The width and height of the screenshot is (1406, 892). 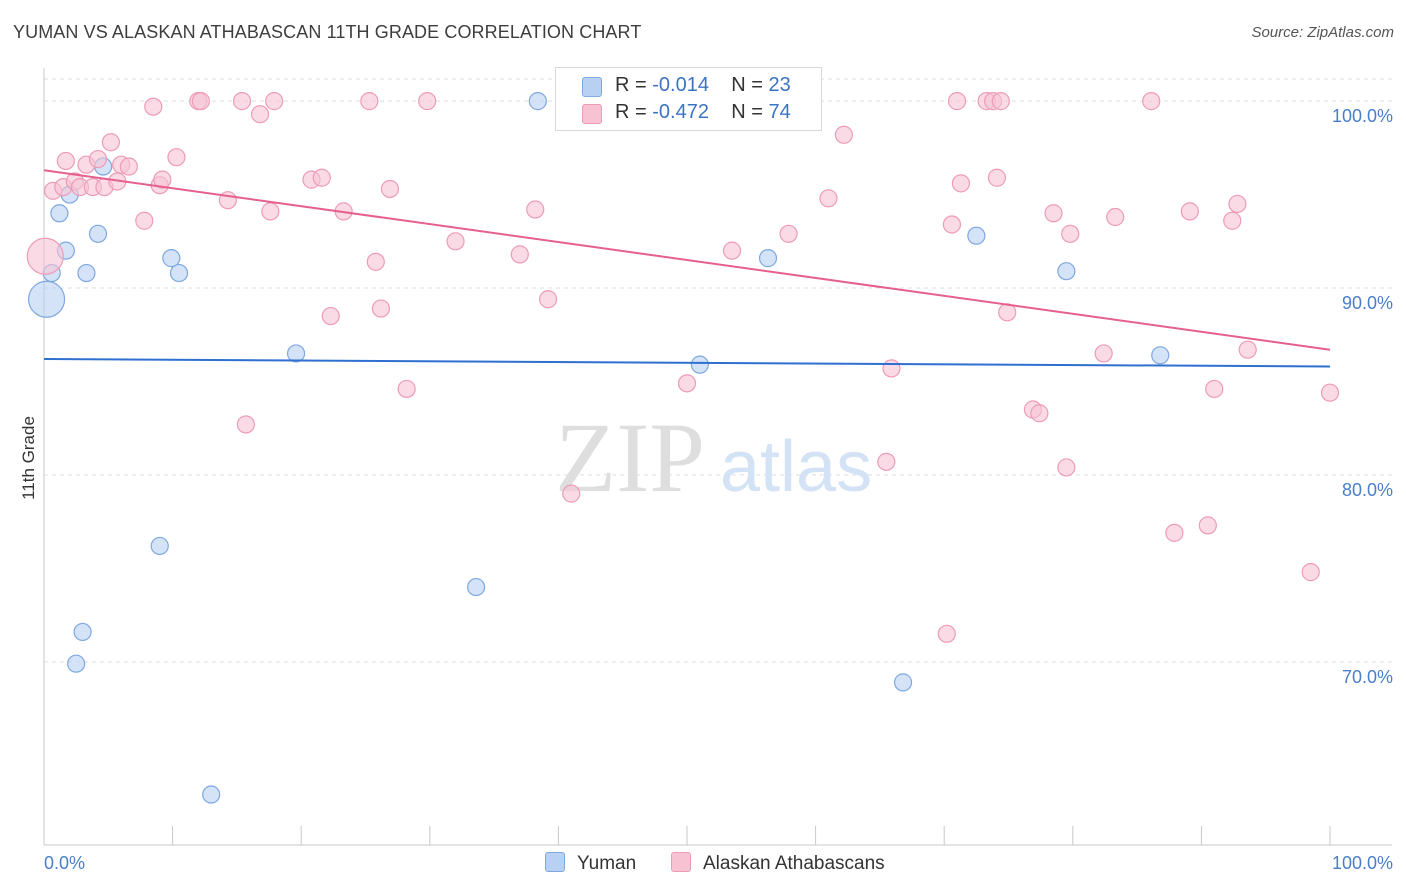 What do you see at coordinates (1362, 863) in the screenshot?
I see `x-tick-label-max: 100.0%` at bounding box center [1362, 863].